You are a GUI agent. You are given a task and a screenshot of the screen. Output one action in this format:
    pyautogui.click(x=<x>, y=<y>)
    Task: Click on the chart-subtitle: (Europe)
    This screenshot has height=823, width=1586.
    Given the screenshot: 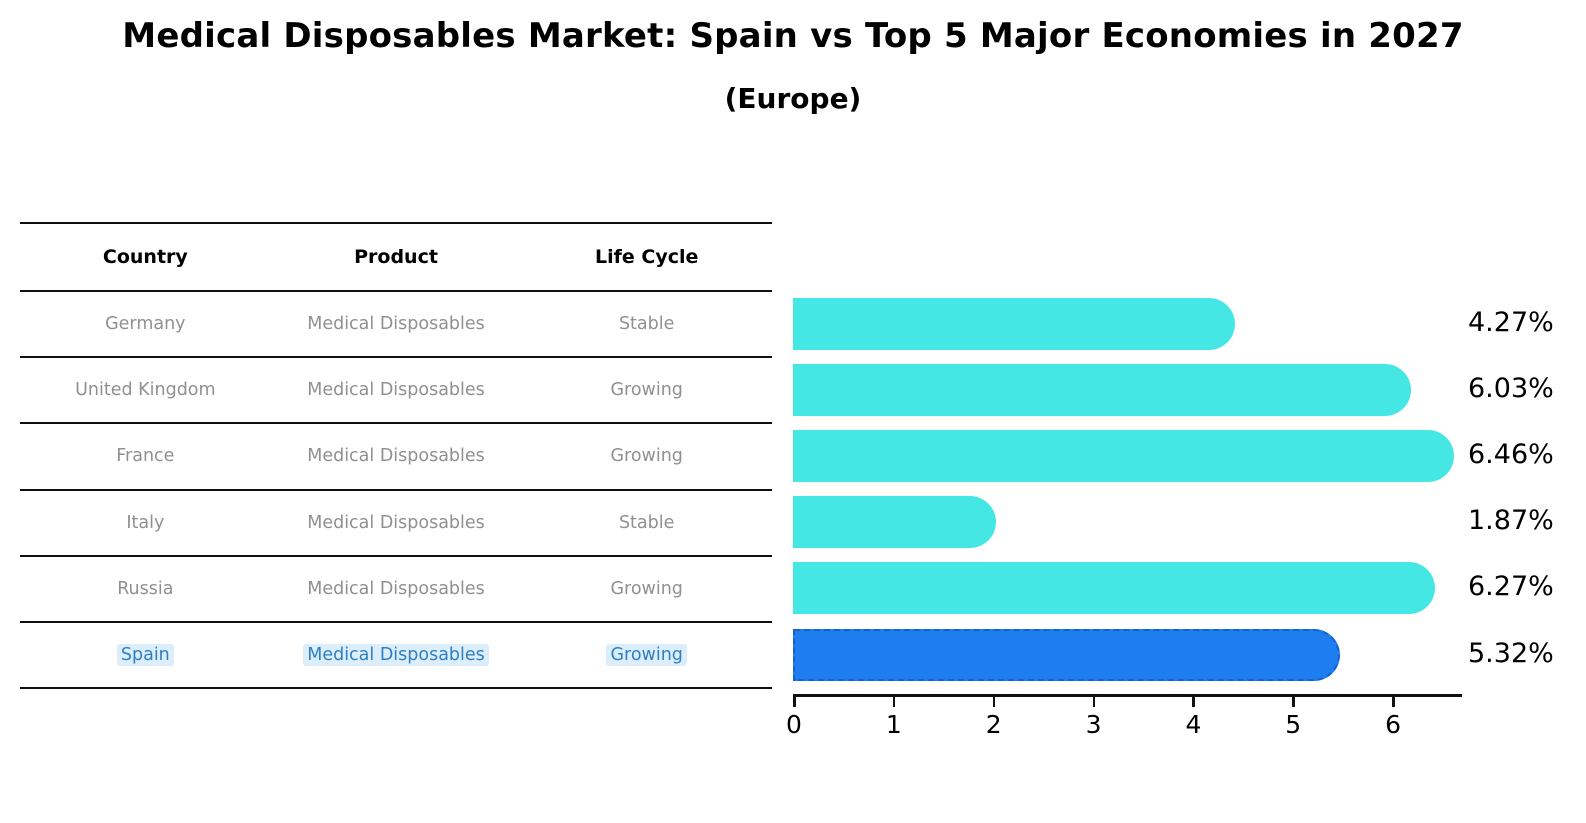 What is the action you would take?
    pyautogui.click(x=793, y=98)
    